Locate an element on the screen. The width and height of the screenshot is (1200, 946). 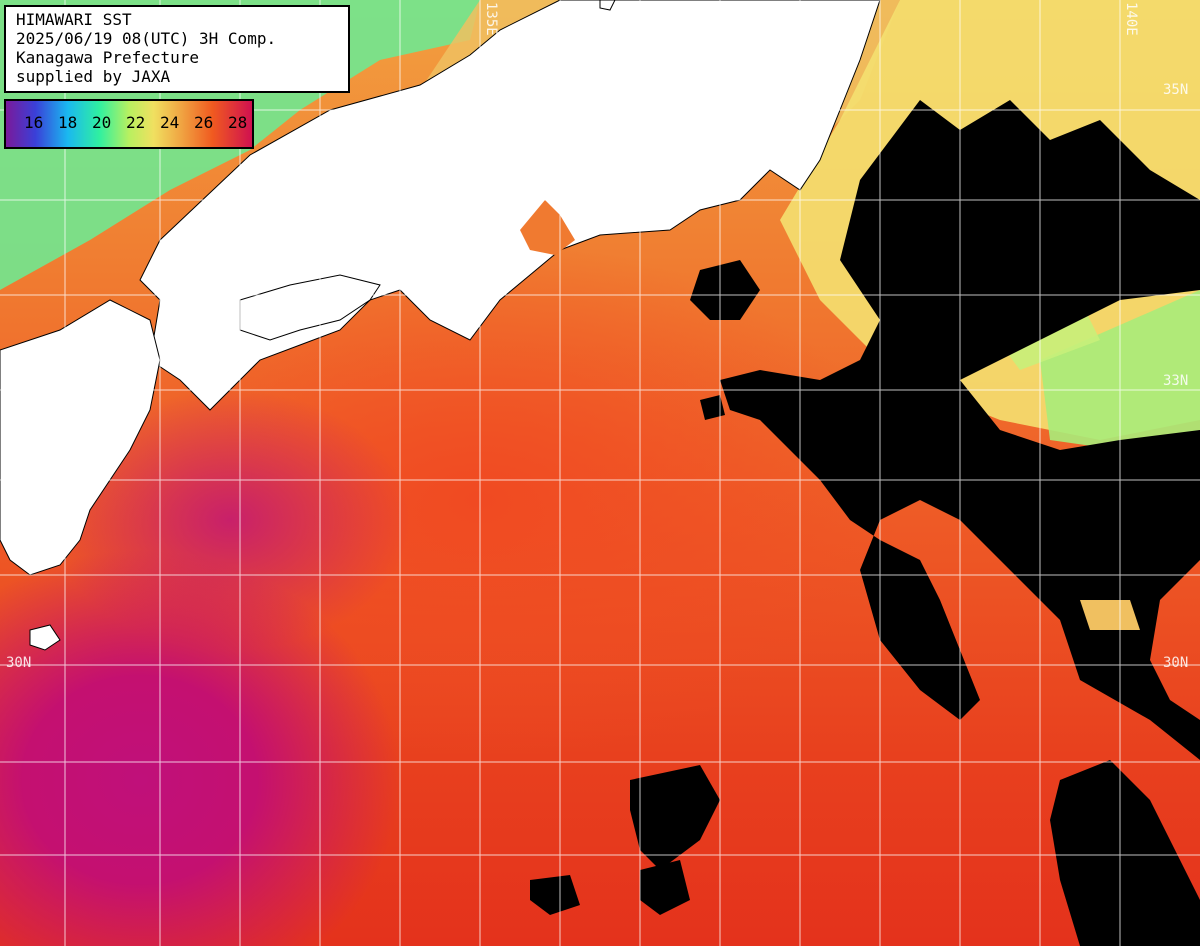
scale-label: 20 is located at coordinates (102, 122).